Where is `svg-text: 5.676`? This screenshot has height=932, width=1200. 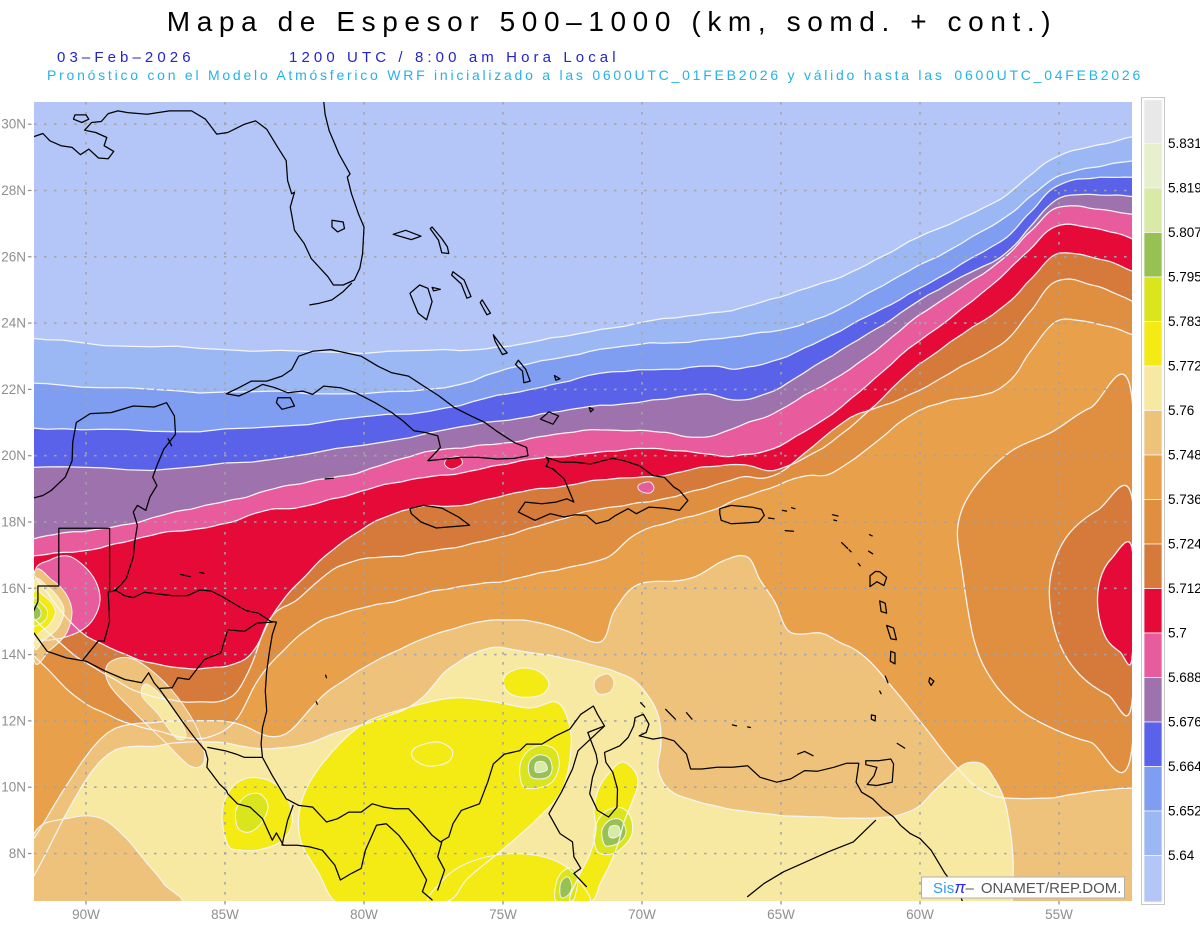 svg-text: 5.676 is located at coordinates (1184, 722).